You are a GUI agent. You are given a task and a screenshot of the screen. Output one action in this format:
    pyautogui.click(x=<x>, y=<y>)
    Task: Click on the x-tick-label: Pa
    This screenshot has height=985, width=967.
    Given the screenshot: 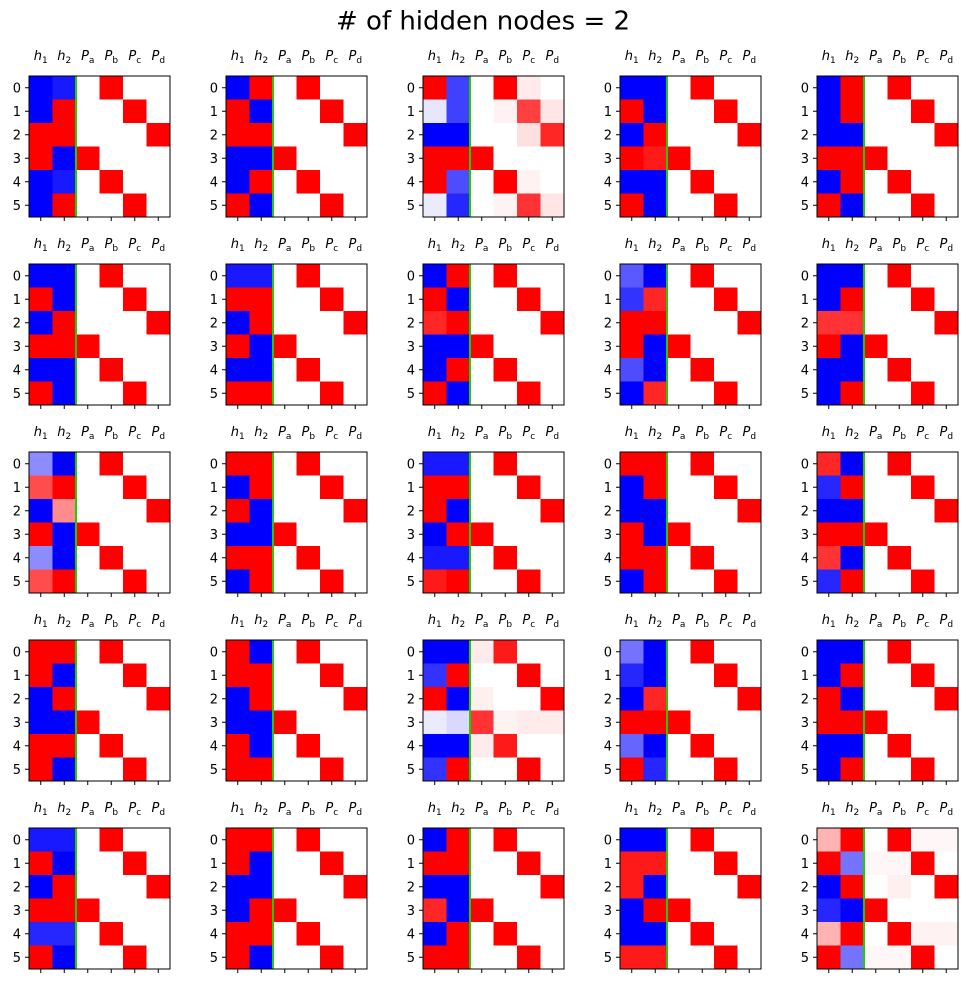 What is the action you would take?
    pyautogui.click(x=87, y=245)
    